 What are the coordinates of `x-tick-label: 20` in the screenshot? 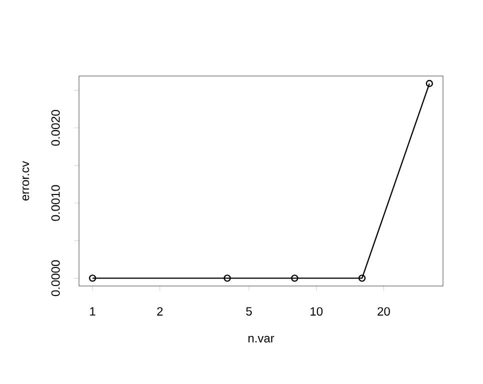 It's located at (384, 311).